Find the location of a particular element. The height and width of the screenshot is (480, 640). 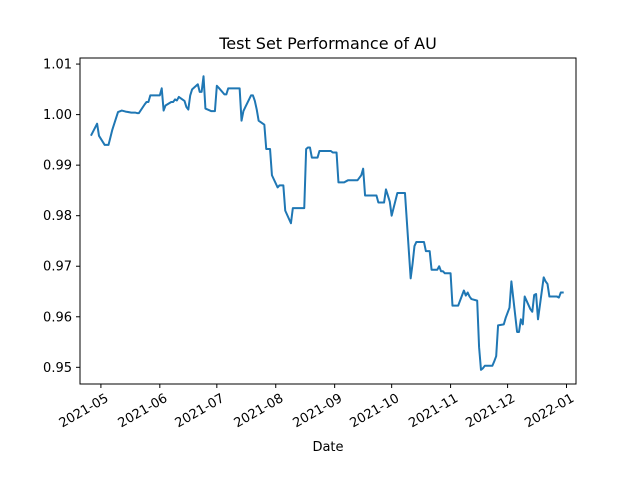

y-tick-label: 0.98 is located at coordinates (57, 216).